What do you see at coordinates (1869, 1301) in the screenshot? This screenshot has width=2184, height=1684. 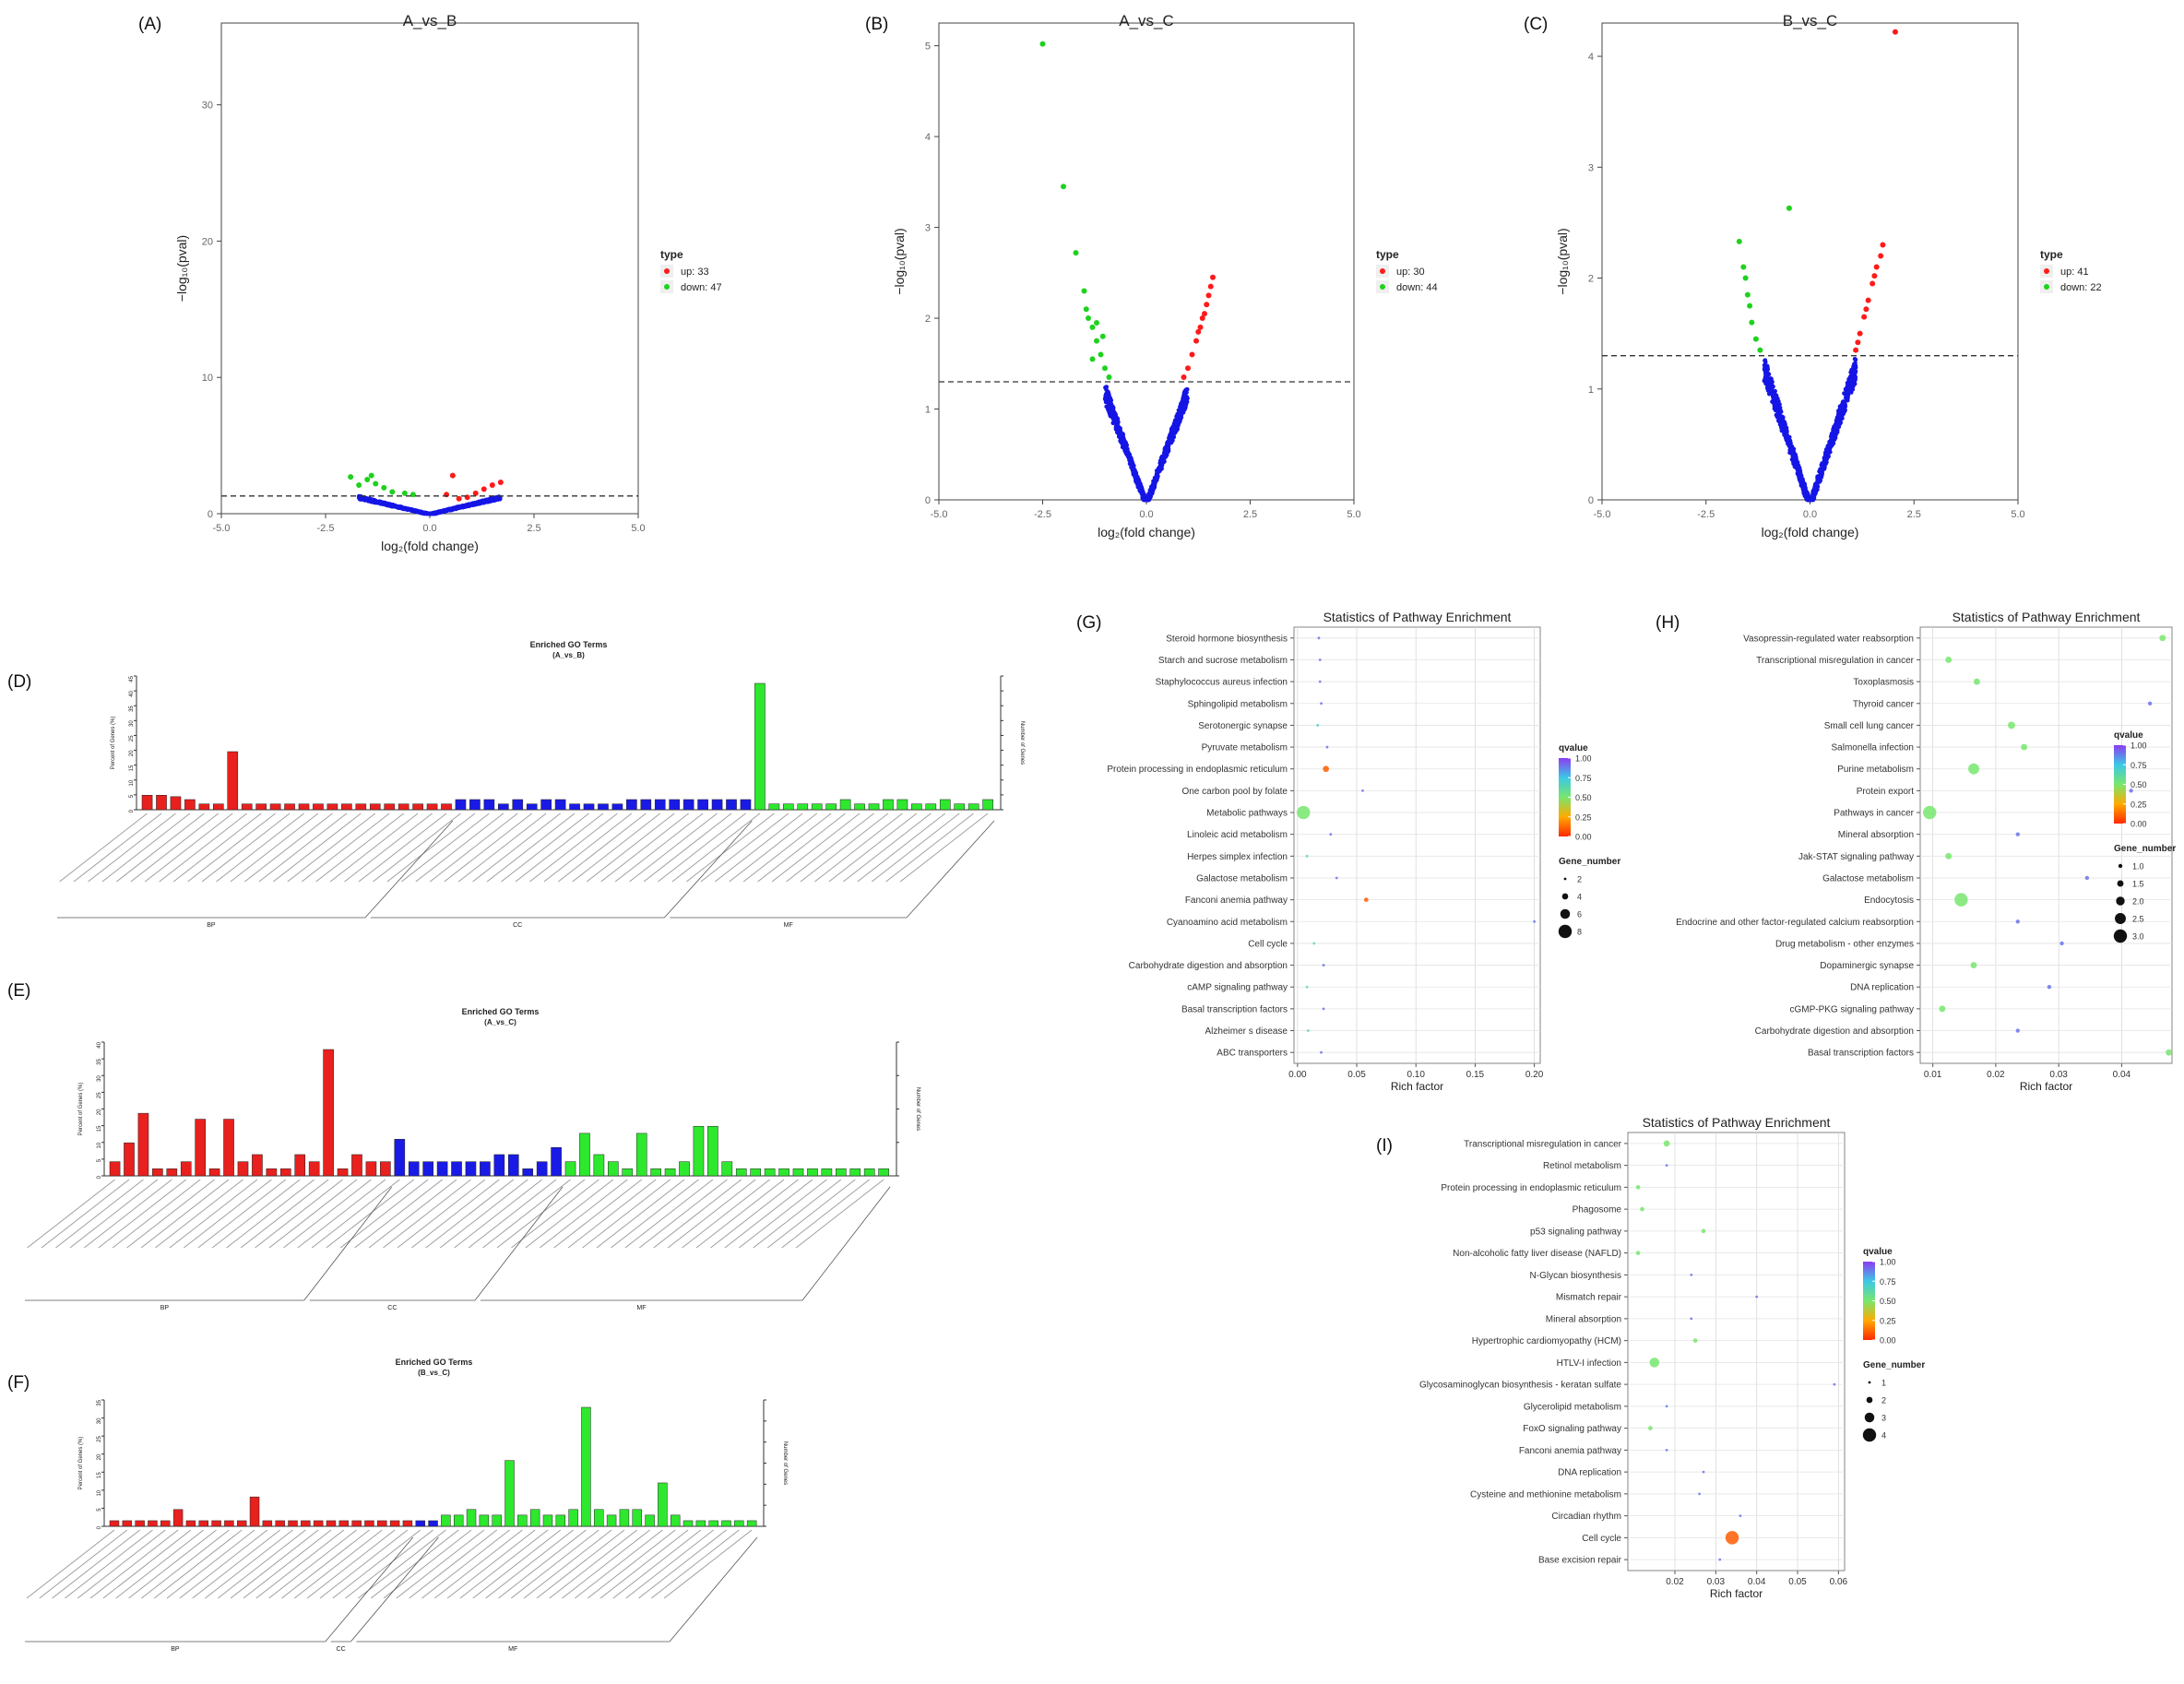 I see `qvalue-colorbar` at bounding box center [1869, 1301].